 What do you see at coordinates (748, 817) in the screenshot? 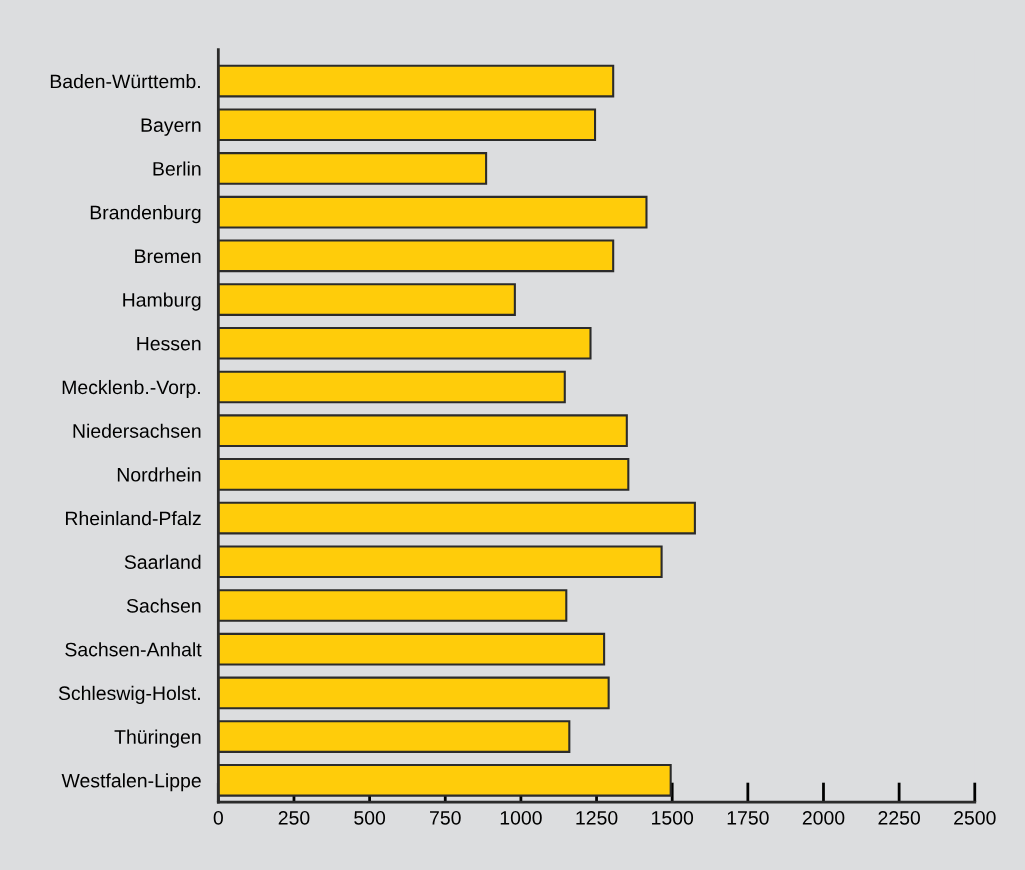
I see `x-tick-label: 1750` at bounding box center [748, 817].